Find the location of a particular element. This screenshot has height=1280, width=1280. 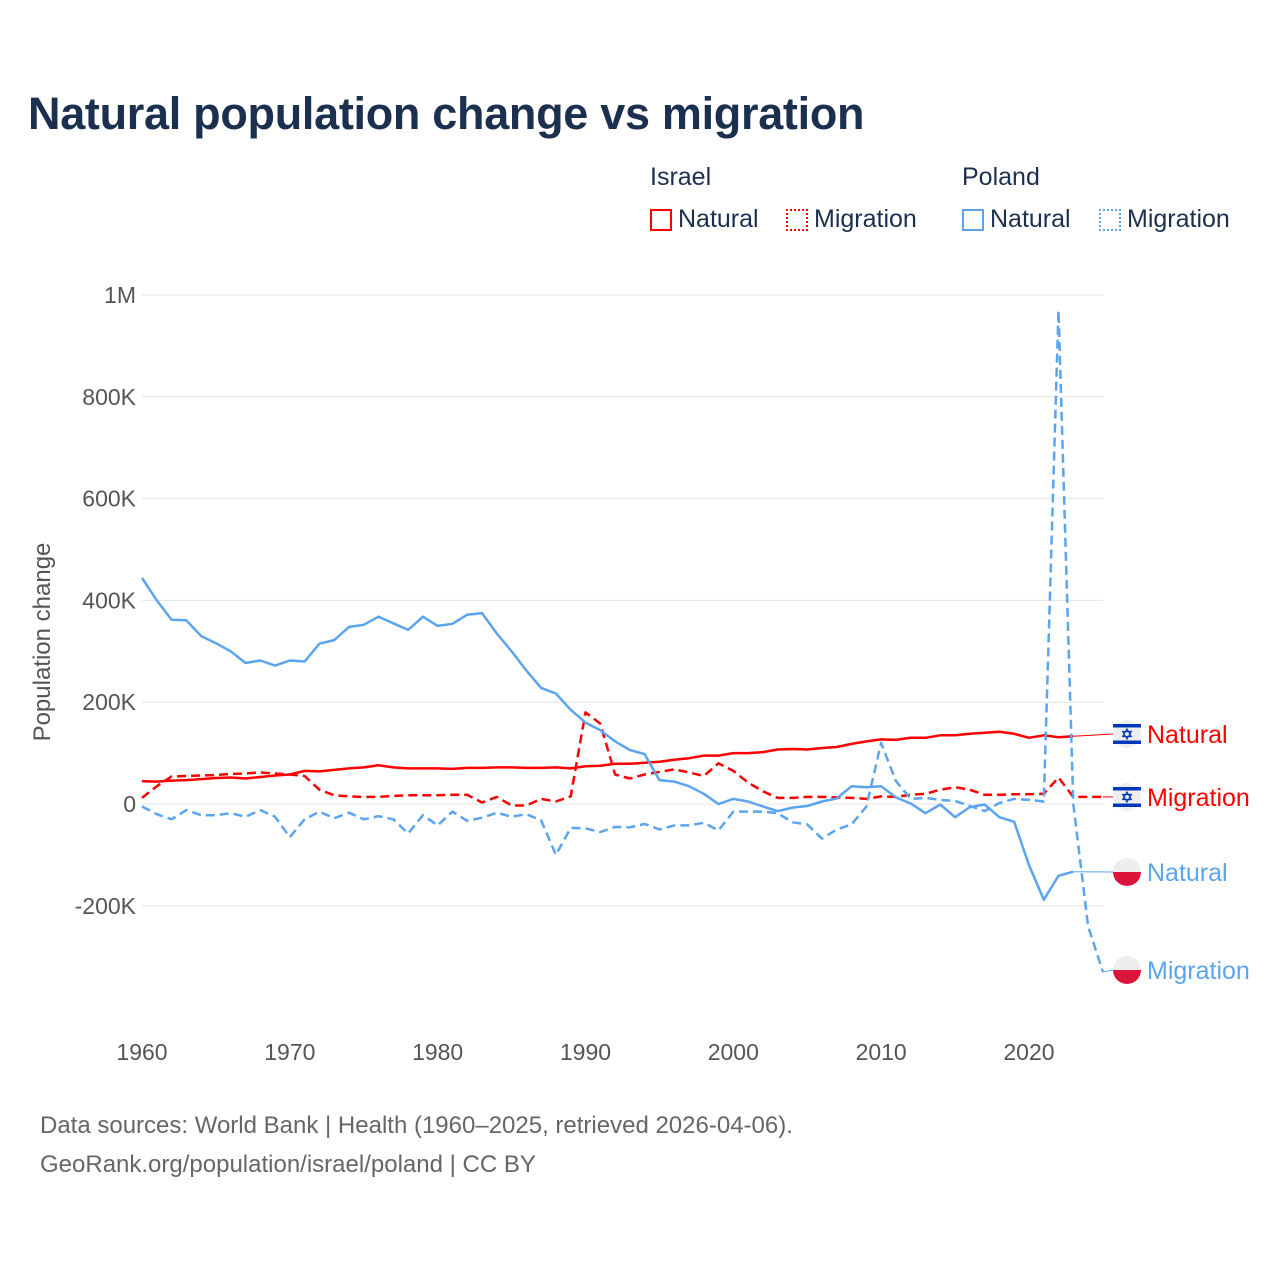

legend-poland-natural: Natural is located at coordinates (1016, 219).